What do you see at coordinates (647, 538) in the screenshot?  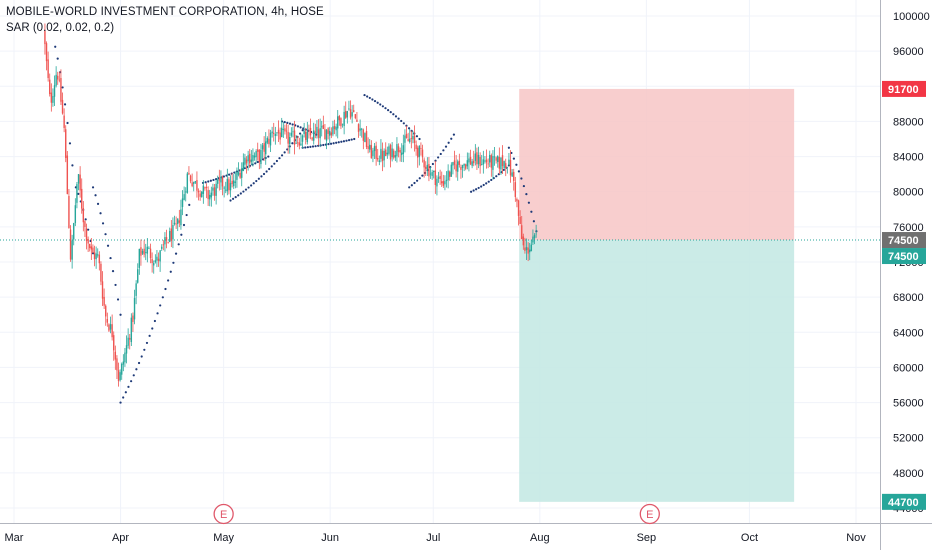 I see `x-tick-label: Sep` at bounding box center [647, 538].